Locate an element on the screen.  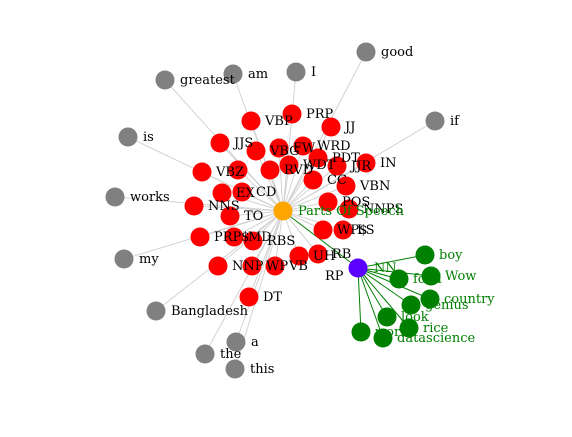
word-label-my: my is located at coordinates (149, 259).